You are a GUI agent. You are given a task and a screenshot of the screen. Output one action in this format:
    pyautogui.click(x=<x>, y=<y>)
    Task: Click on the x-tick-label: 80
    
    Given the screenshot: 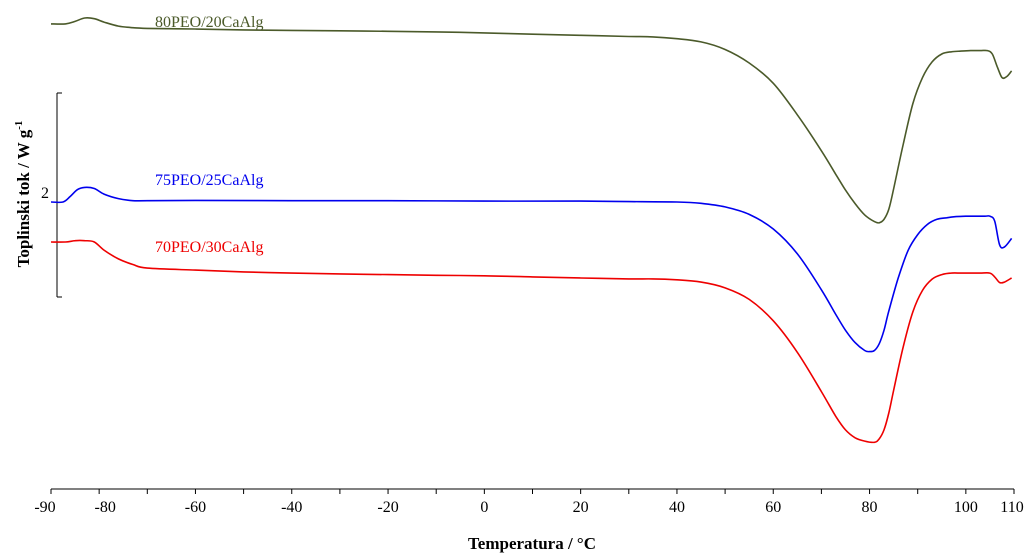 What is the action you would take?
    pyautogui.click(x=870, y=507)
    